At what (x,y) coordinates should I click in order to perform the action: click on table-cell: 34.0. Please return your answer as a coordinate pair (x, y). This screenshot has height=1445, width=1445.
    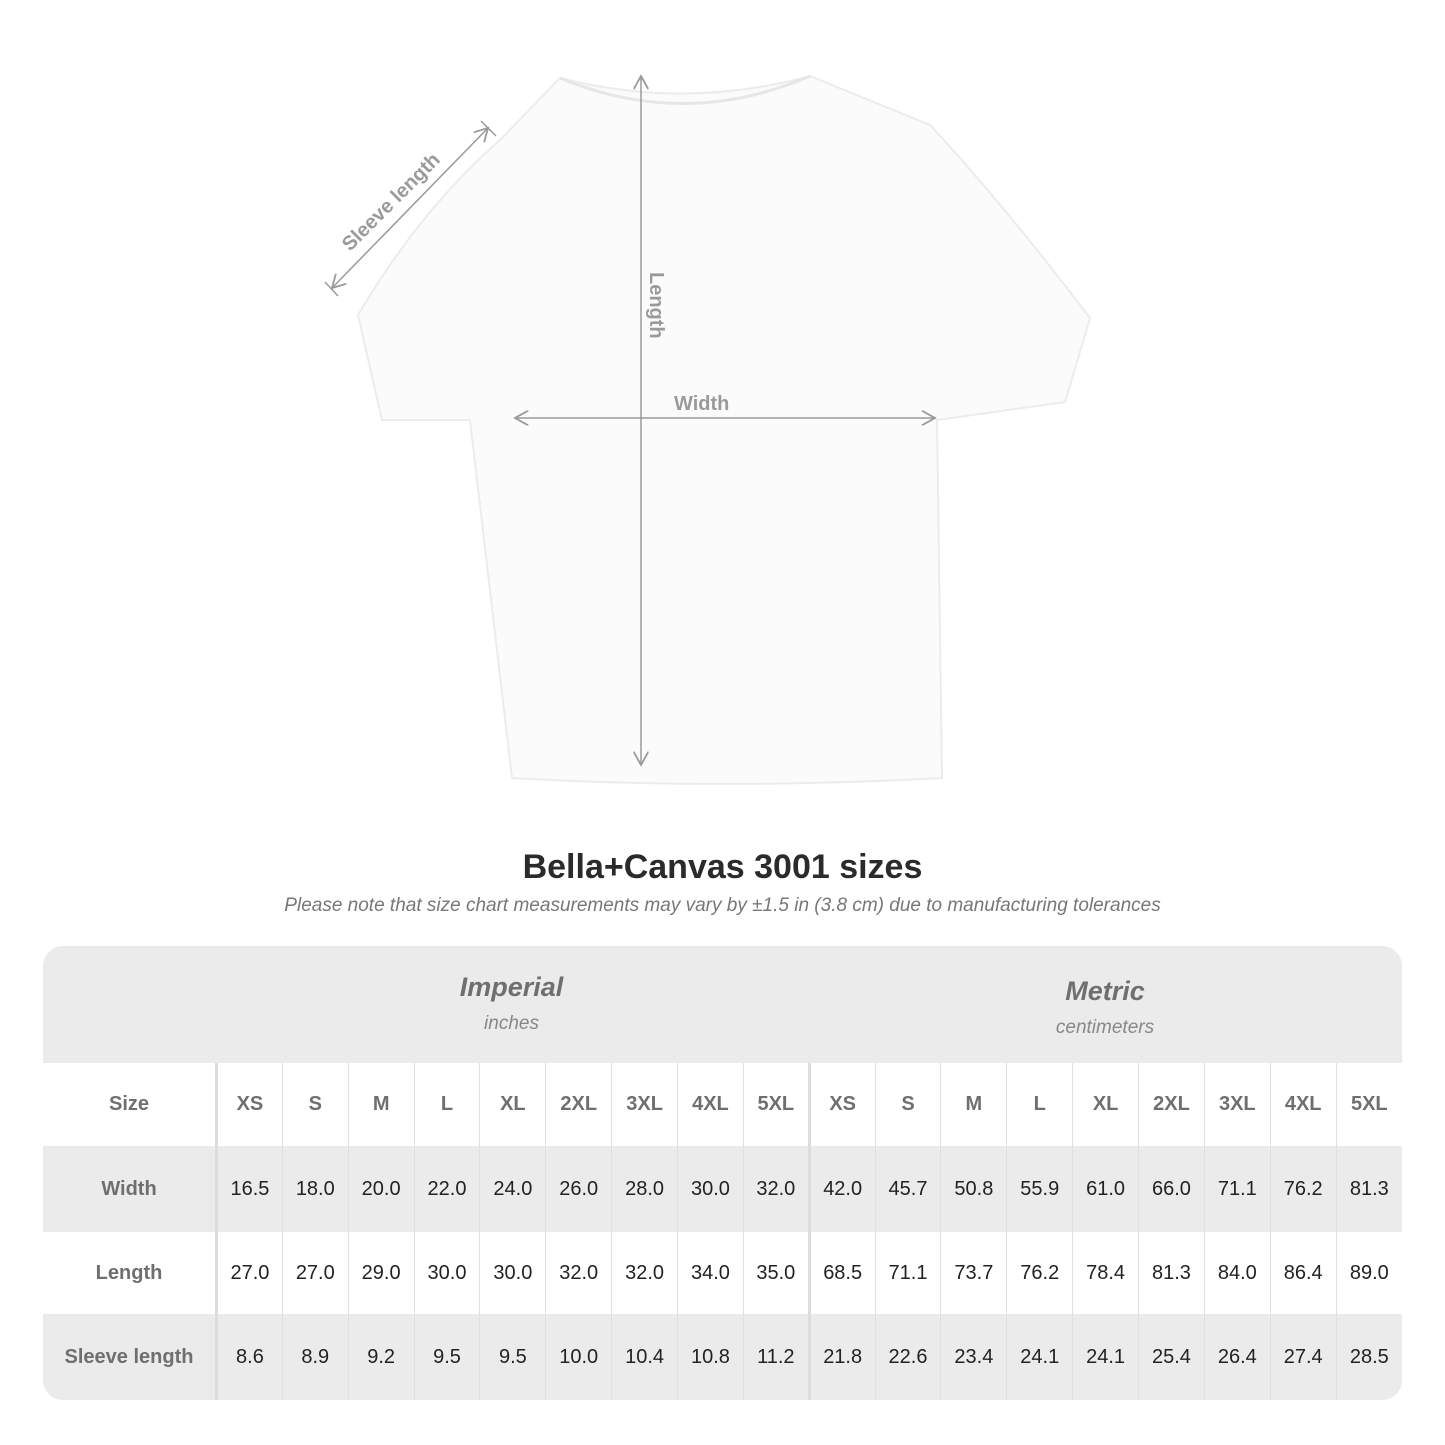
    Looking at the image, I should click on (710, 1273).